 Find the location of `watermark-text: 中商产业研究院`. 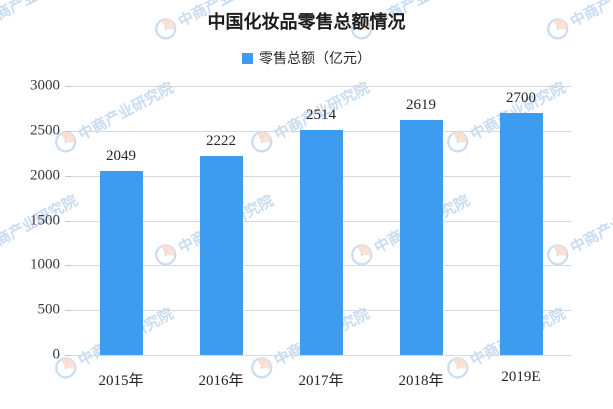

watermark-text: 中商产业研究院 is located at coordinates (590, 224).